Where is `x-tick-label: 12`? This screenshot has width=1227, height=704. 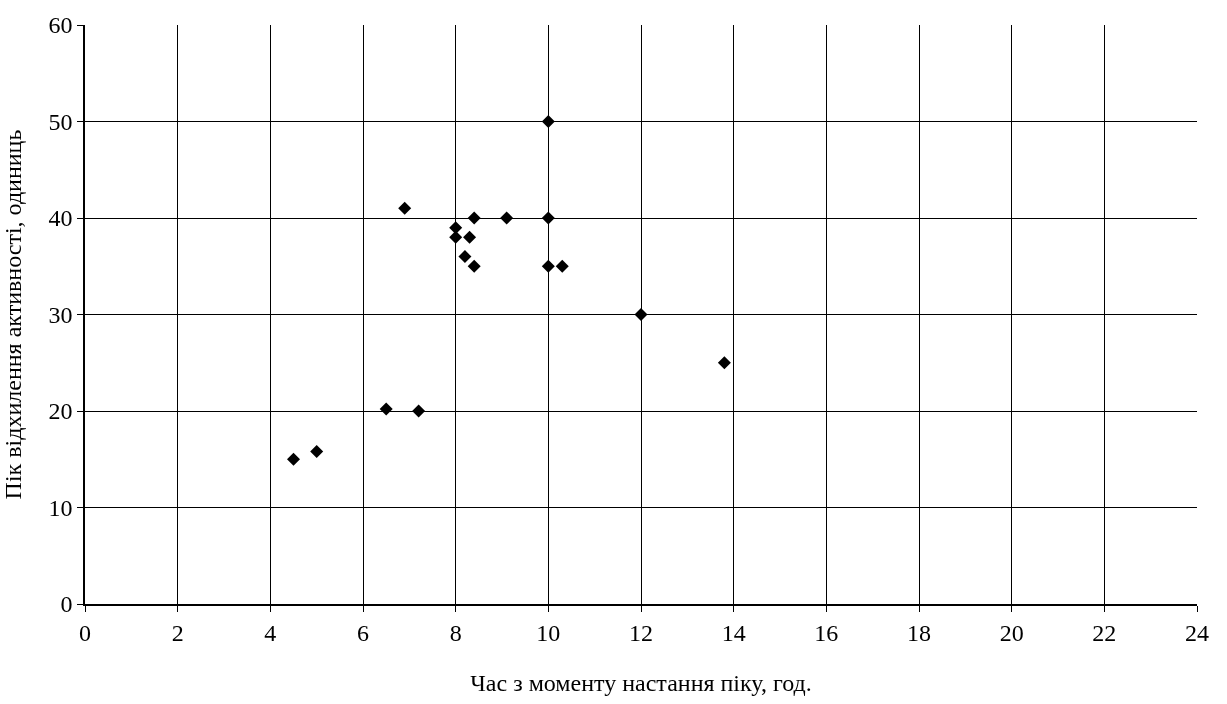
x-tick-label: 12 is located at coordinates (641, 632).